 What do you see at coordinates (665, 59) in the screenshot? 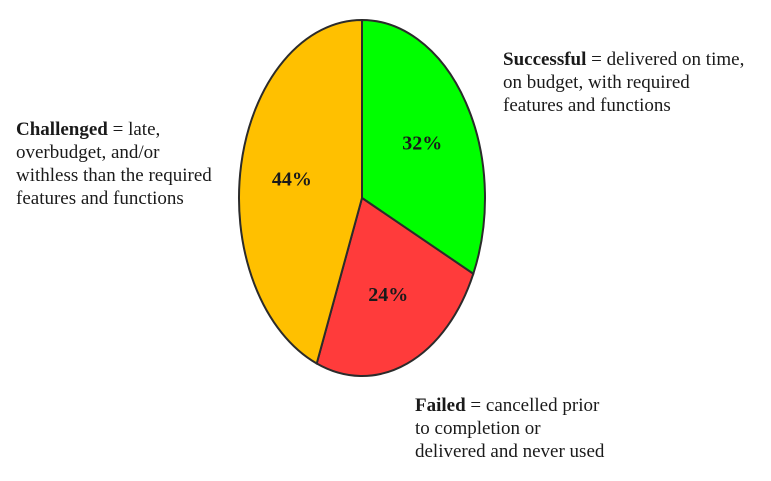
I see `annotation-successful-definition: = delivered on time,` at bounding box center [665, 59].